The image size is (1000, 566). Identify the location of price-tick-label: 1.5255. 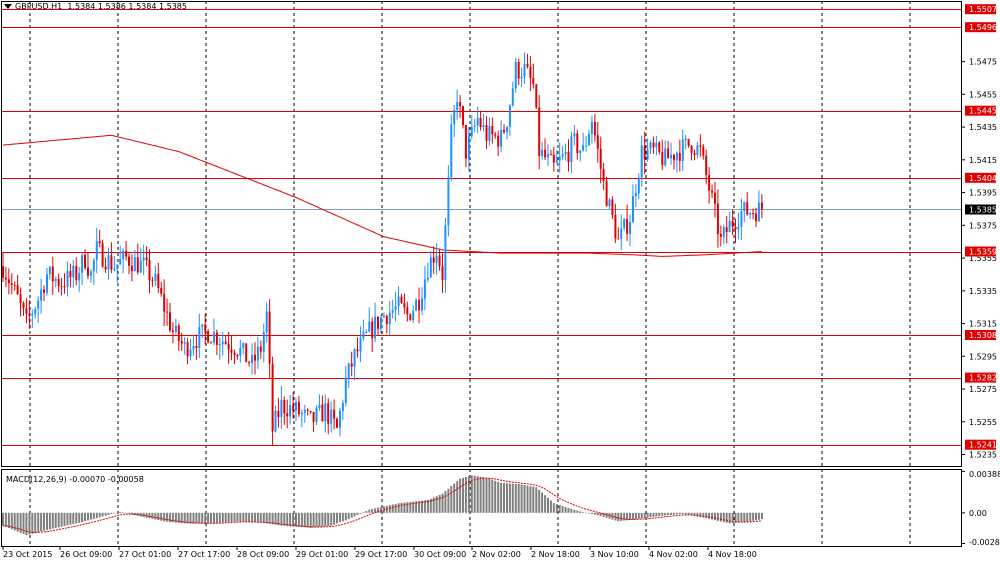
(983, 422).